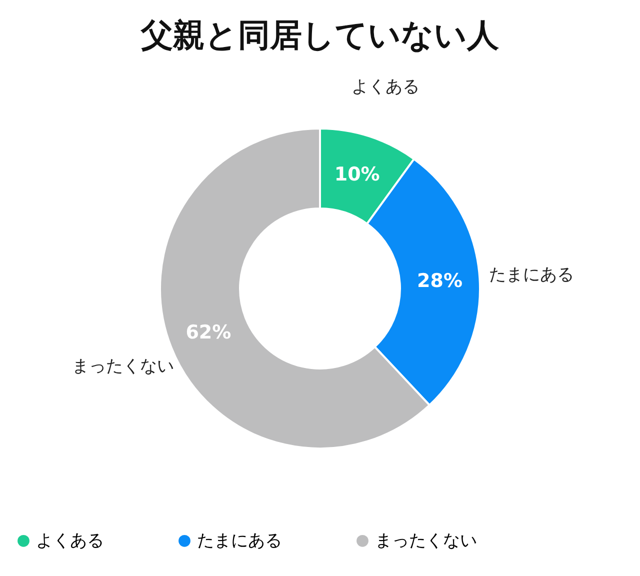  What do you see at coordinates (440, 281) in the screenshot?
I see `data-label: 28%` at bounding box center [440, 281].